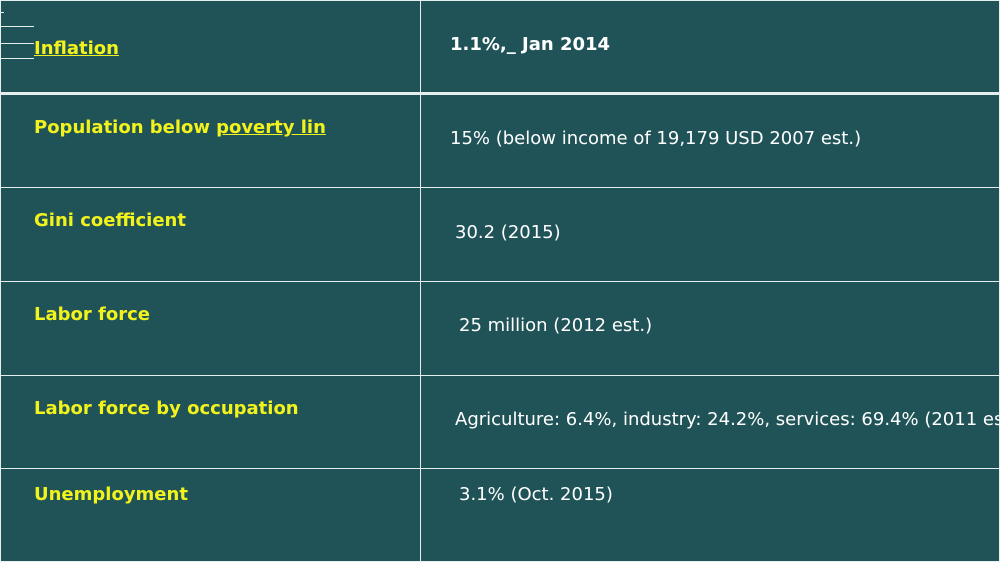 This screenshot has height=562, width=1000. What do you see at coordinates (508, 232) in the screenshot?
I see `row-value: 30.2 (2015)` at bounding box center [508, 232].